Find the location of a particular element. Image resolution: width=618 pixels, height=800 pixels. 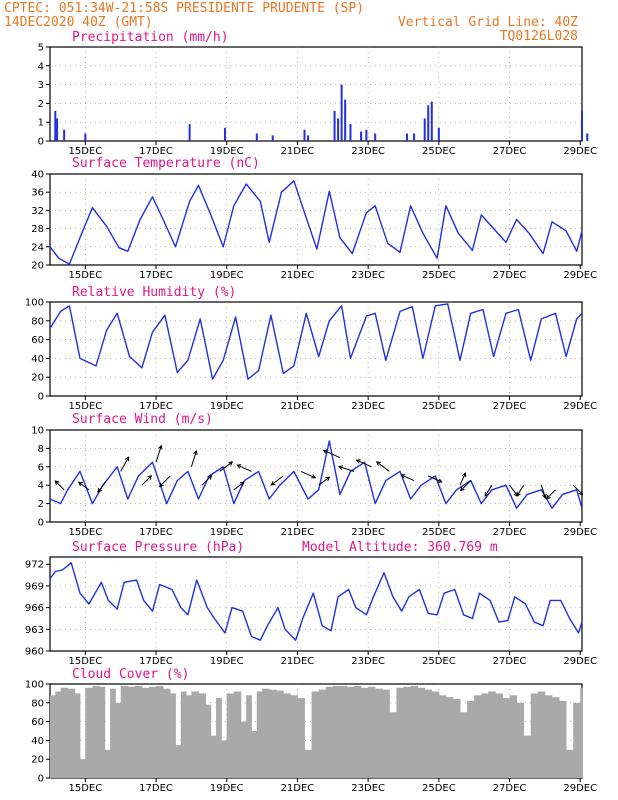

precip-frame is located at coordinates (316, 94).